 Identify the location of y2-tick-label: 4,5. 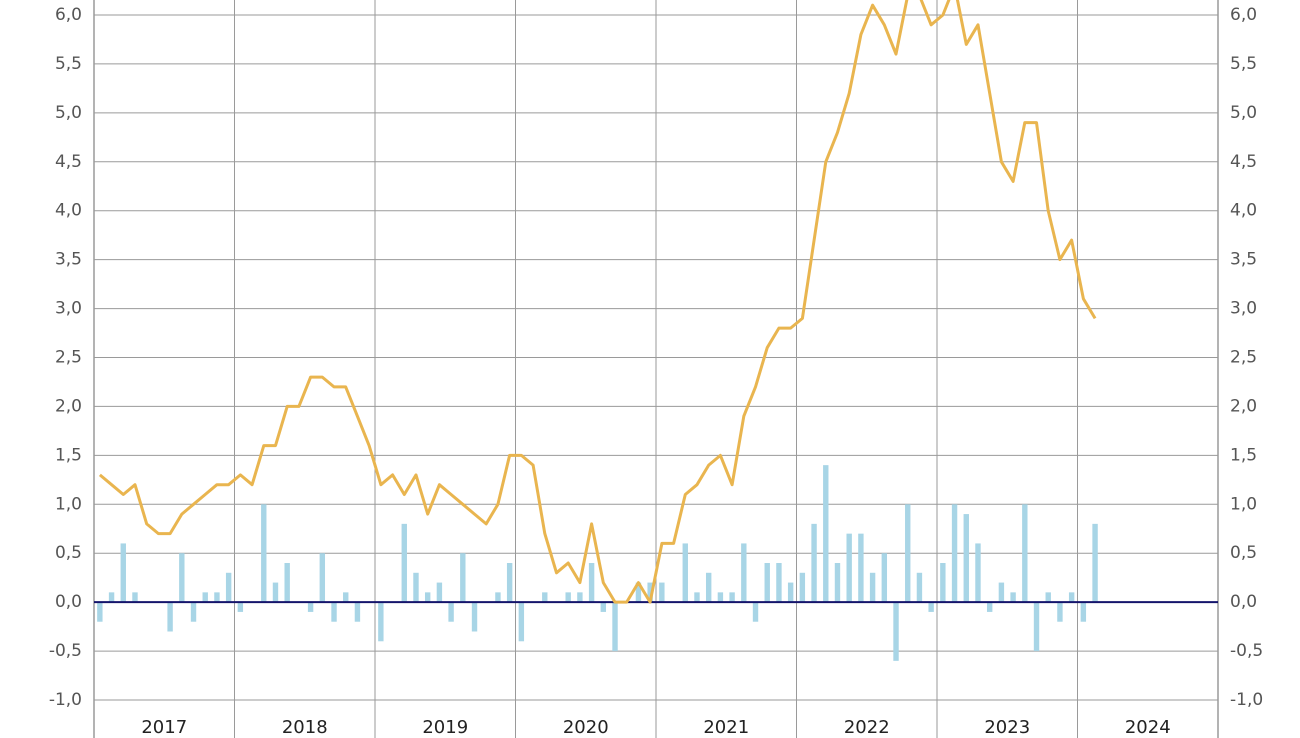
(1243, 162).